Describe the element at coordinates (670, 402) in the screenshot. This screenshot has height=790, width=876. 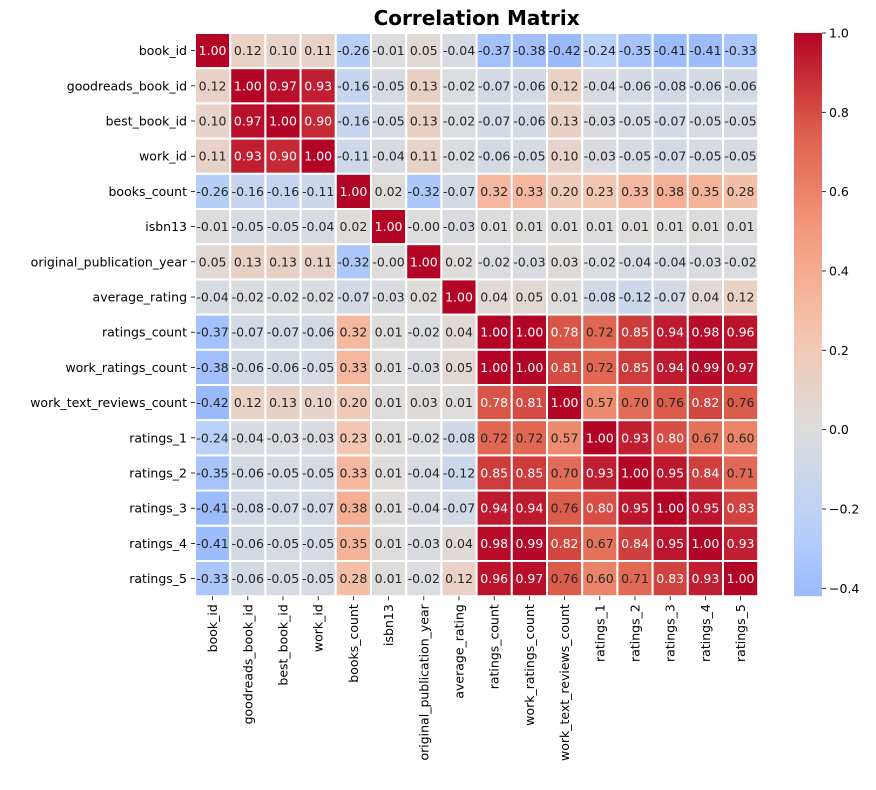
I see `cell-value-label: 0.76` at that location.